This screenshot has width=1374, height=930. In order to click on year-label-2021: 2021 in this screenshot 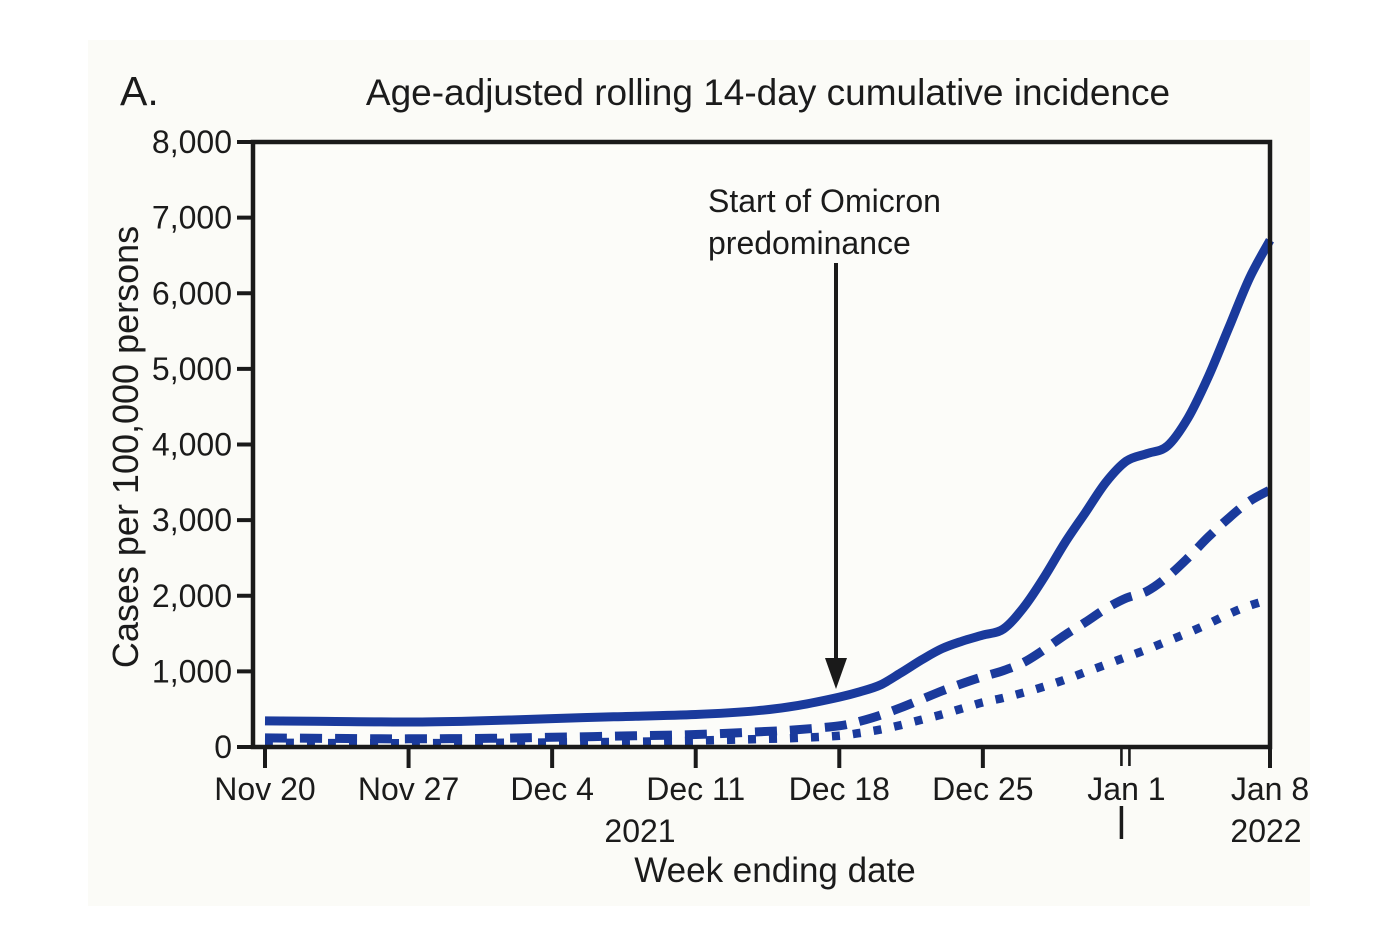, I will do `click(639, 831)`.